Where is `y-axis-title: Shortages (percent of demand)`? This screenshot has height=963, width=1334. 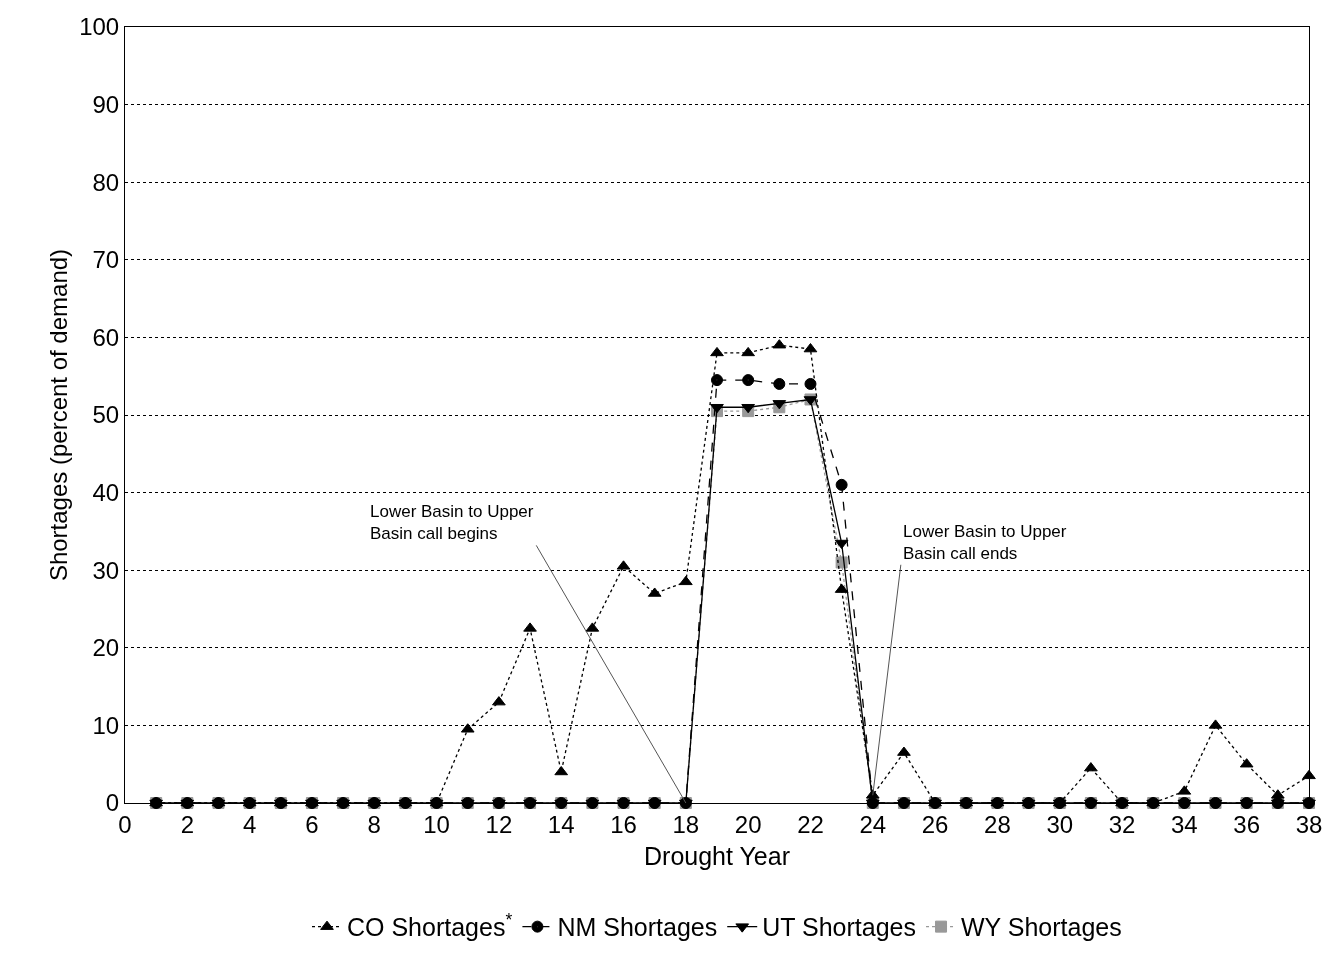 y-axis-title: Shortages (percent of demand) is located at coordinates (58, 415).